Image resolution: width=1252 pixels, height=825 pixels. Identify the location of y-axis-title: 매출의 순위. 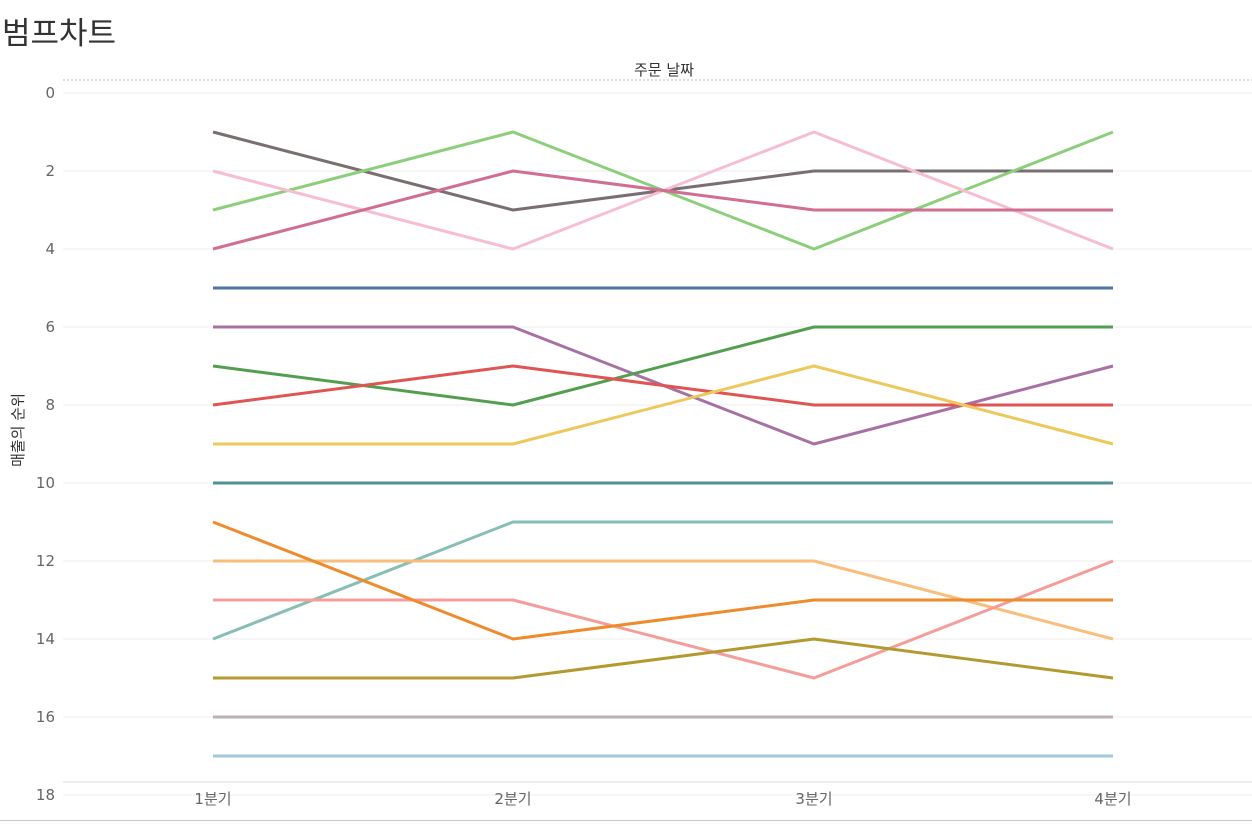
(18, 430).